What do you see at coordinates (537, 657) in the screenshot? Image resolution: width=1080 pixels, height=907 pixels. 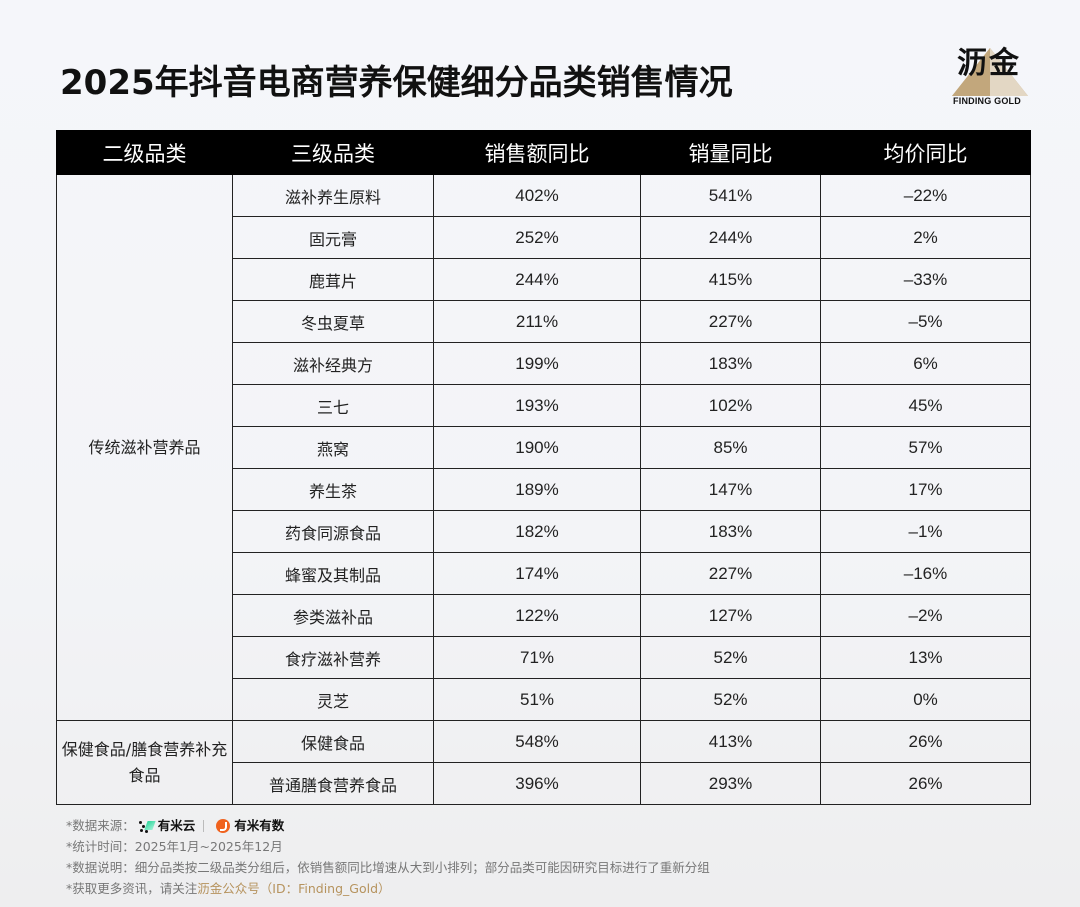 I see `sales-yoy-cell: 71%` at bounding box center [537, 657].